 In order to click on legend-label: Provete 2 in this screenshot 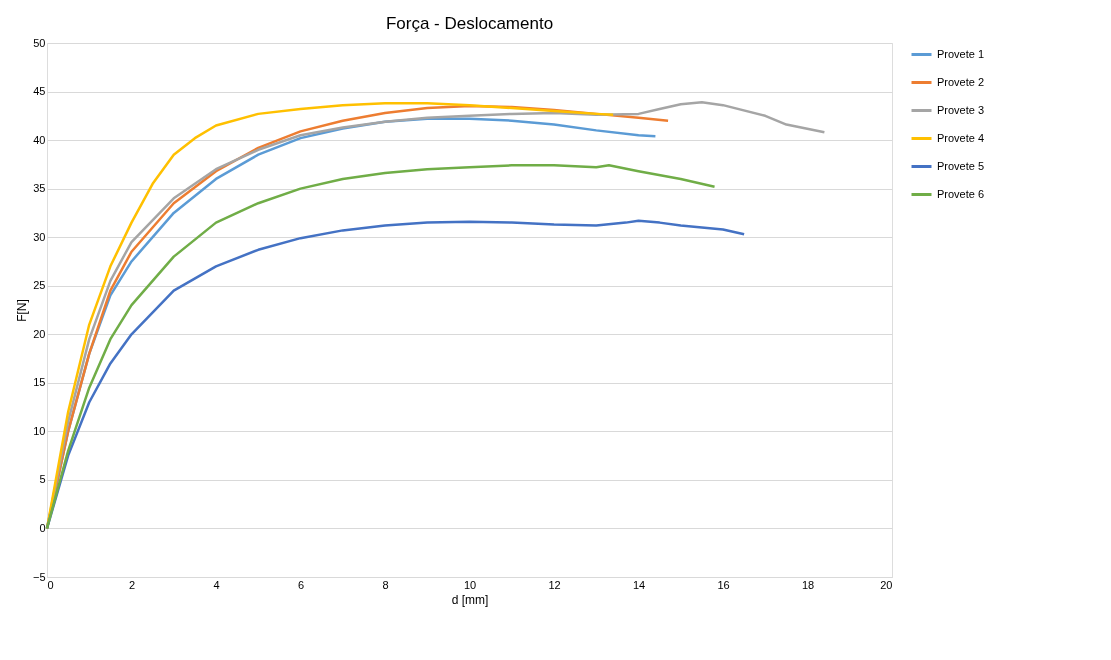, I will do `click(961, 81)`.